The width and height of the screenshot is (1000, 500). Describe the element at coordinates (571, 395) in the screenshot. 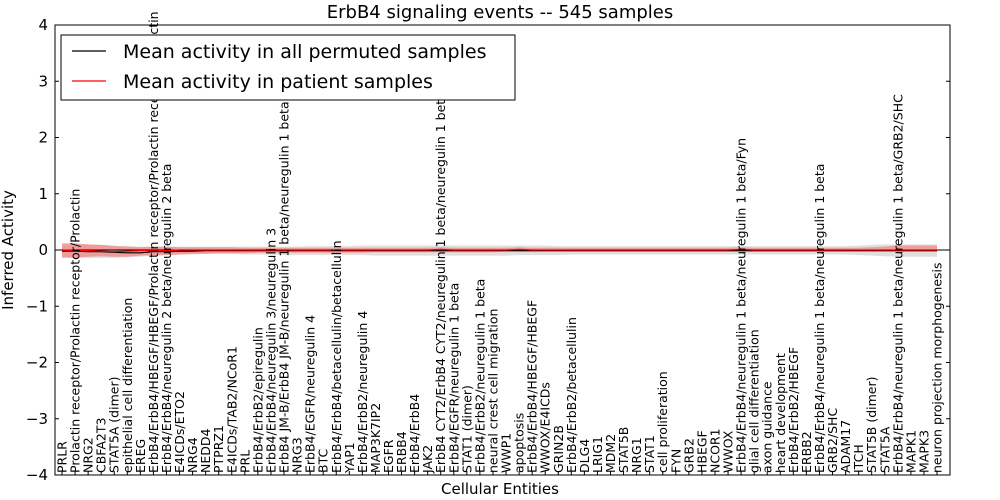

I see `x-tick-label: ErbB4/ErbB2/betacellulin` at that location.